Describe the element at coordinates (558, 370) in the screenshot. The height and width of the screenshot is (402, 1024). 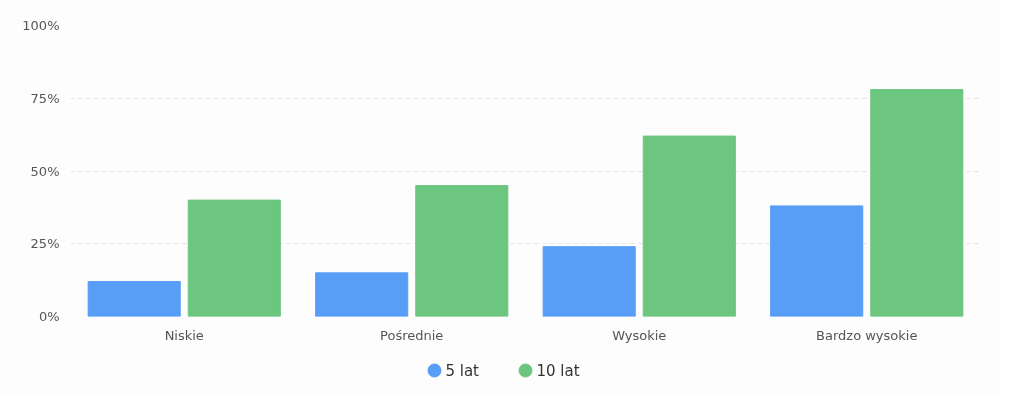
I see `legend-label: 10 lat` at that location.